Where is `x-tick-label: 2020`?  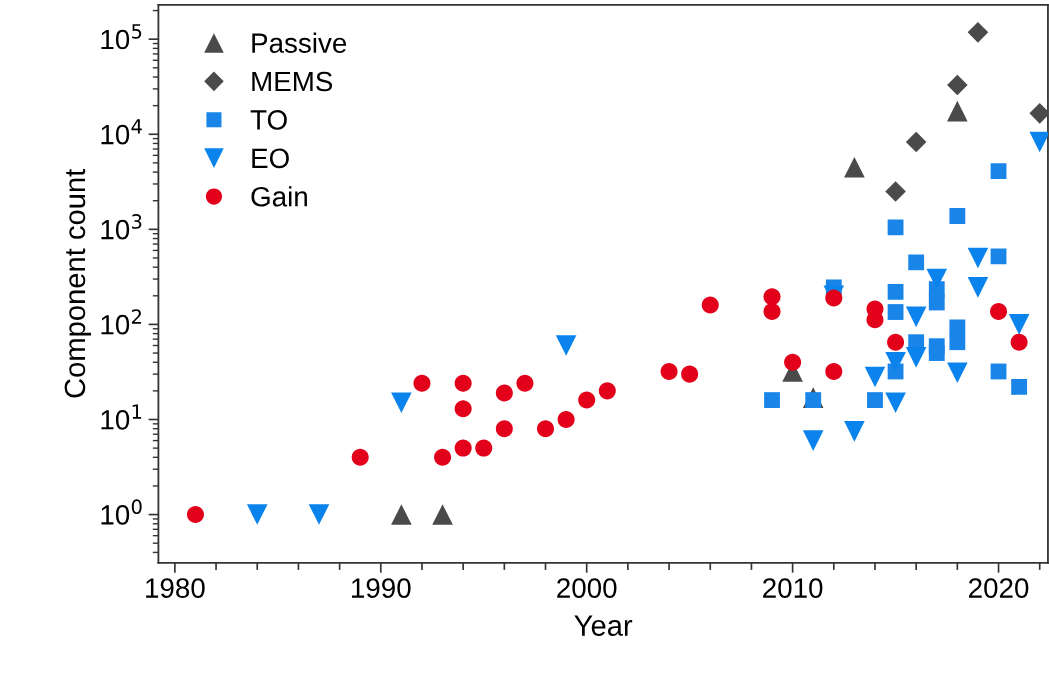
x-tick-label: 2020 is located at coordinates (999, 588).